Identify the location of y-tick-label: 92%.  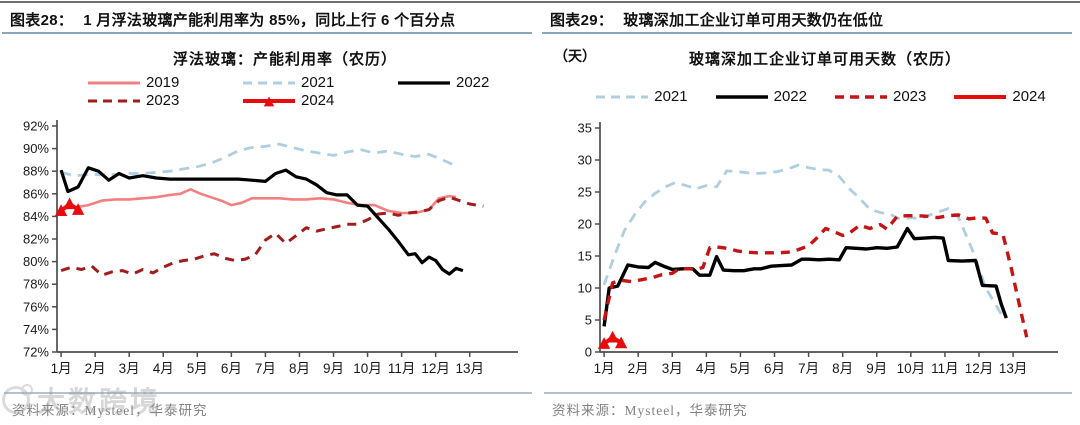
(36, 126).